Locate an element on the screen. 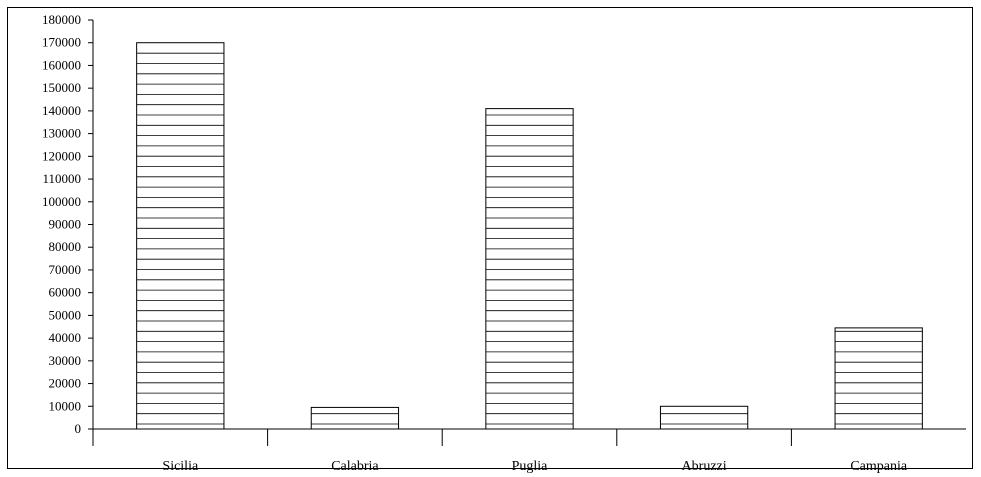 The image size is (981, 477). y-tick-label: 170000 is located at coordinates (61, 42).